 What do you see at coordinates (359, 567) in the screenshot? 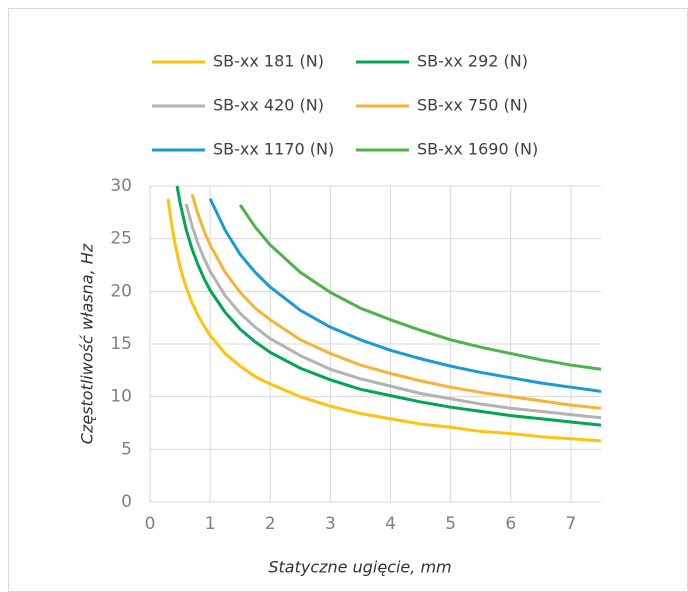
I see `x-axis-title: Statyczne ugięcie, mm` at bounding box center [359, 567].